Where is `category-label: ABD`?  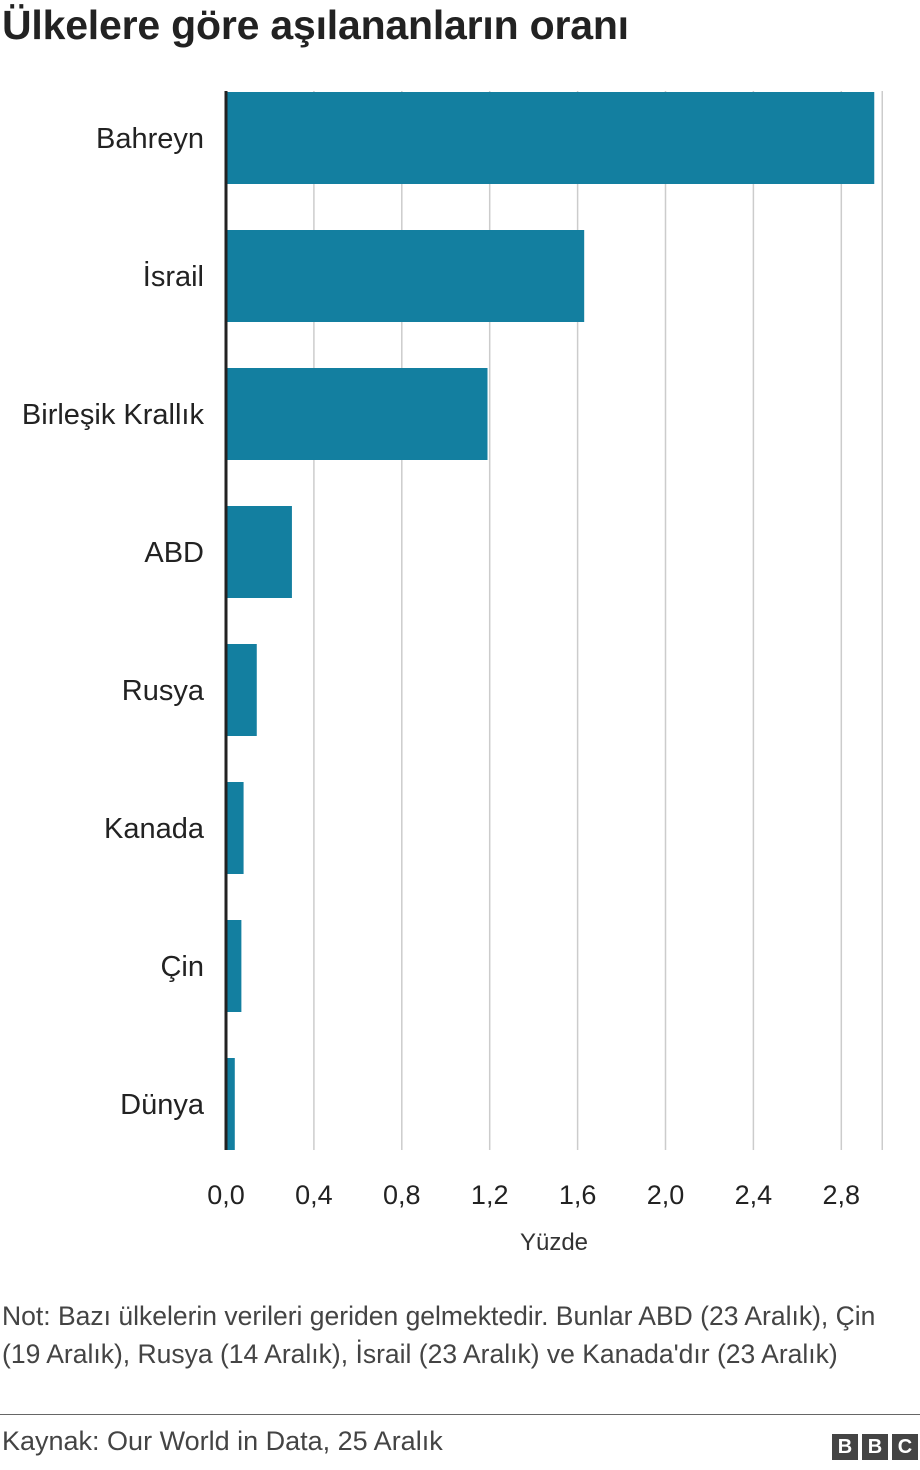 category-label: ABD is located at coordinates (174, 553).